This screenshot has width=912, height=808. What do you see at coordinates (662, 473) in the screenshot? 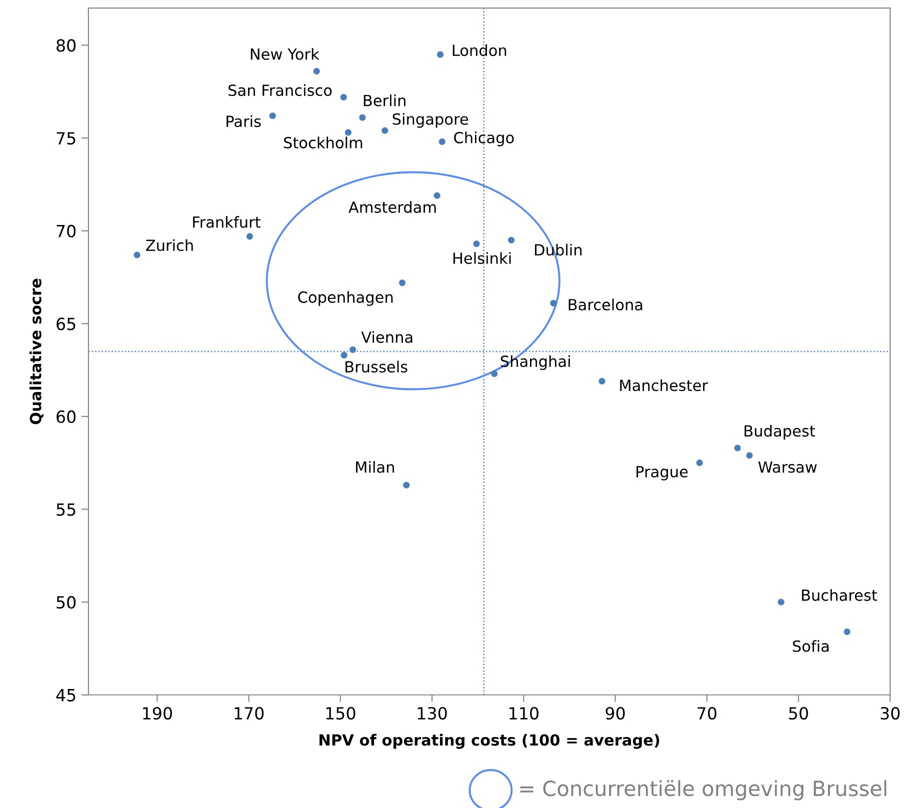
I see `series-label: Prague` at bounding box center [662, 473].